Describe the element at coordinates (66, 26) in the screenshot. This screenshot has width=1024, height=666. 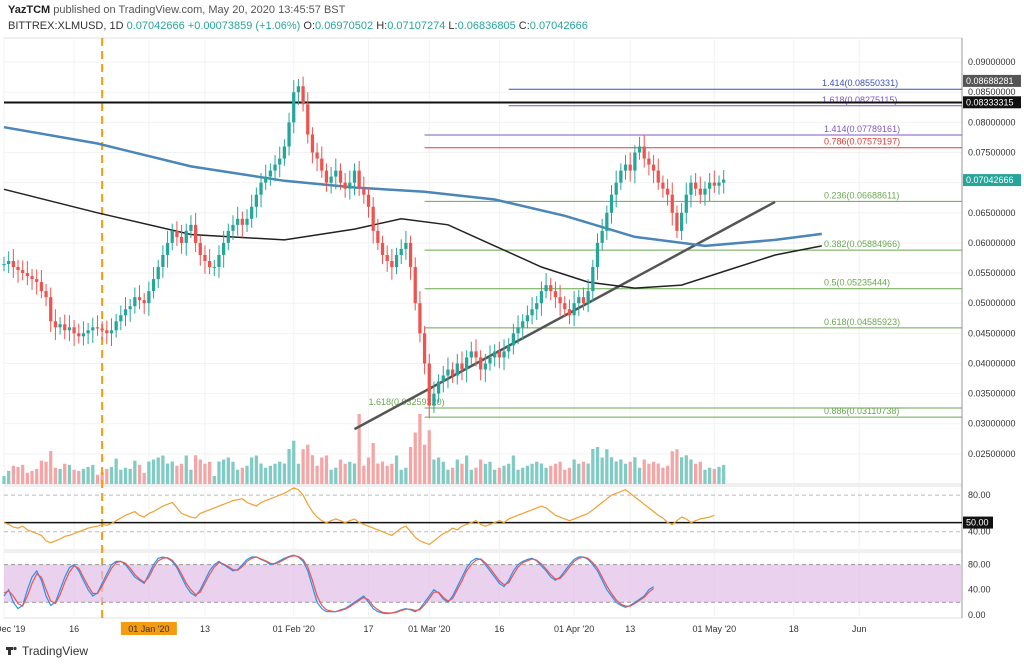
I see `symbol-label: BITTREX:XLMUSD, 1D` at that location.